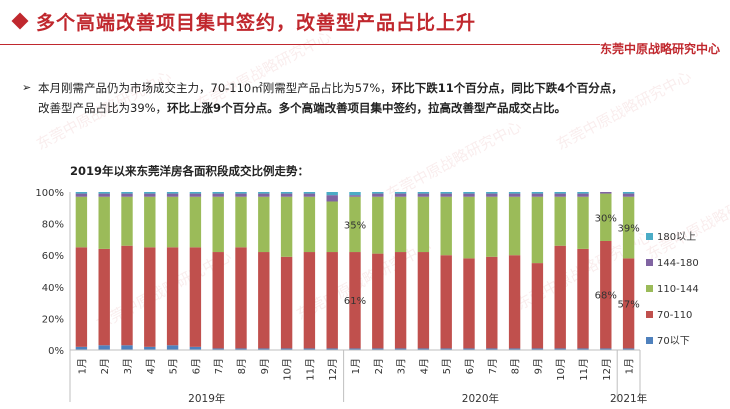  I want to click on x-tick-label: 5月, so click(174, 366).